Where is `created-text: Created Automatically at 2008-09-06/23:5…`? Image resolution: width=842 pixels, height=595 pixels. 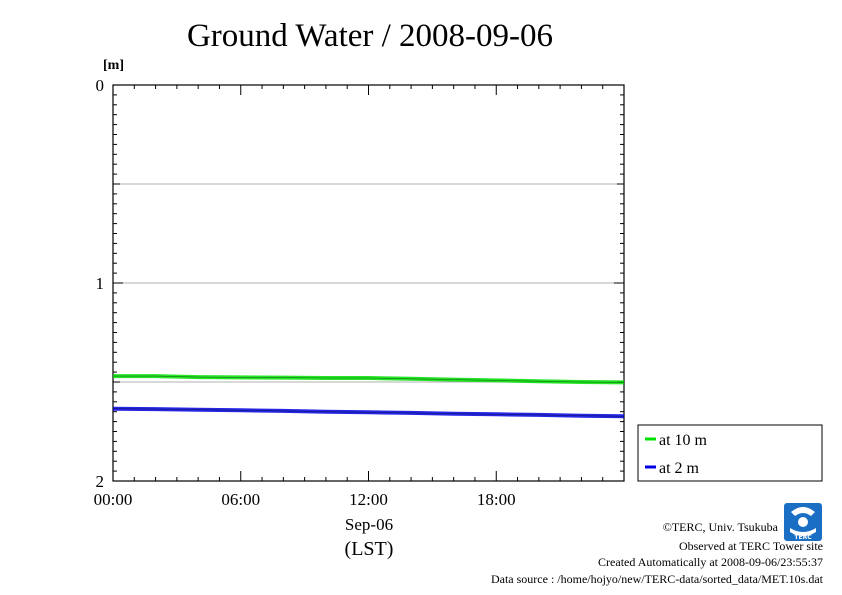
created-text: Created Automatically at 2008-09-06/23:5… is located at coordinates (710, 562).